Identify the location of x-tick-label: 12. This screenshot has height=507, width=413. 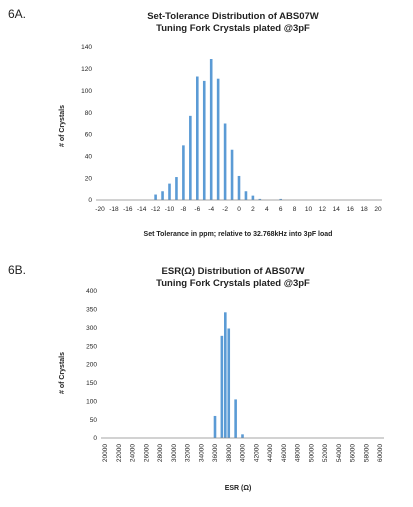
(323, 209).